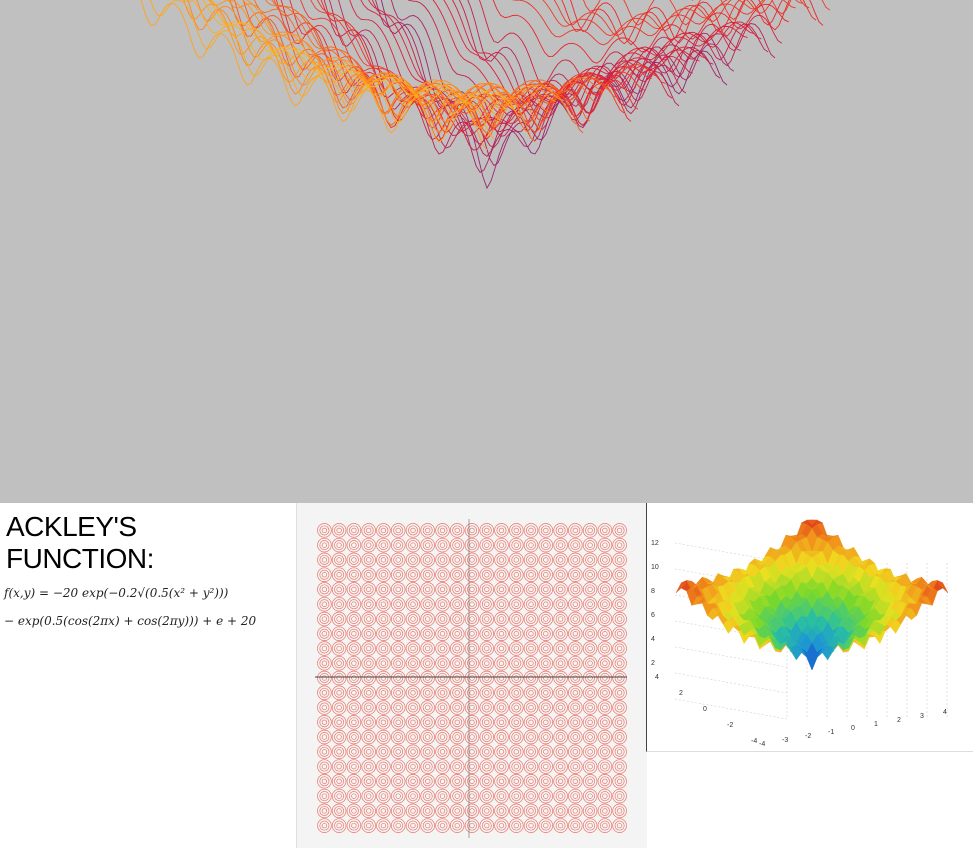 The width and height of the screenshot is (973, 848). What do you see at coordinates (640, 32) in the screenshot?
I see `wire-line` at bounding box center [640, 32].